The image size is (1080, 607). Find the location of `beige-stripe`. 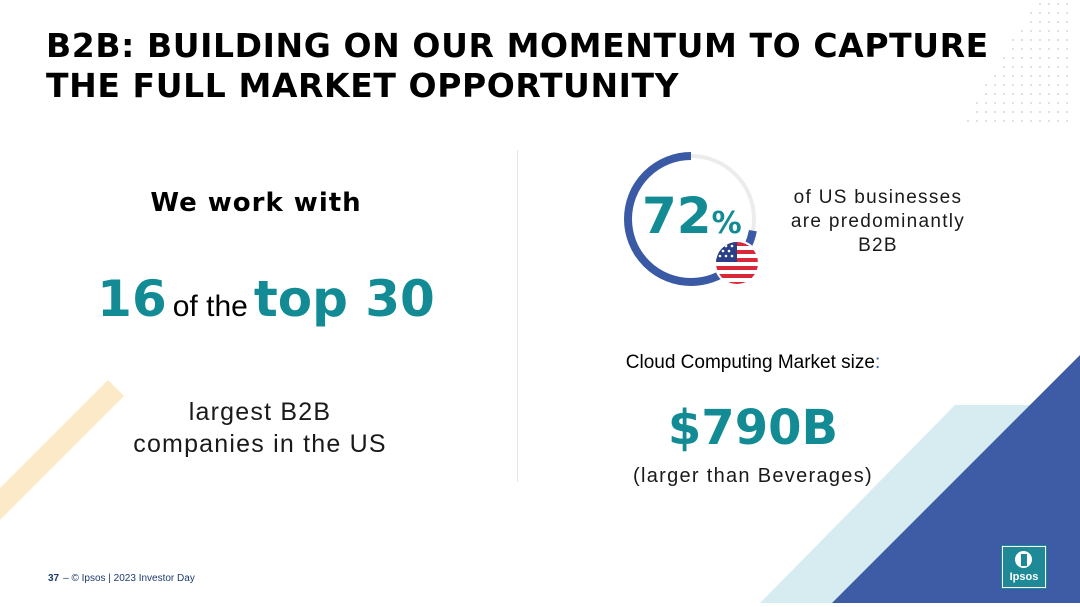

beige-stripe is located at coordinates (62, 450).